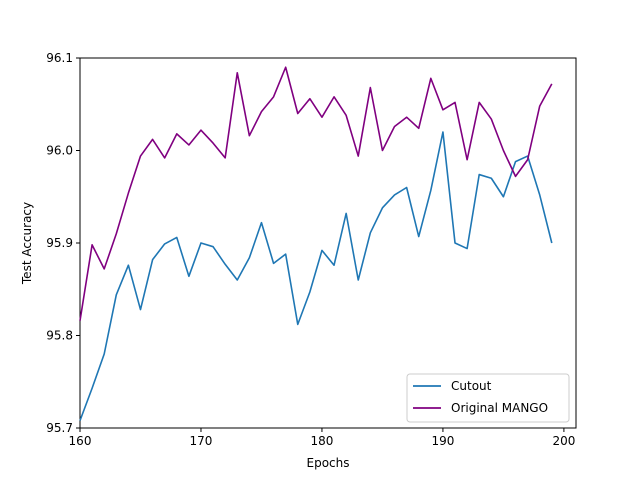  I want to click on y-tick-label: 96.1, so click(59, 58).